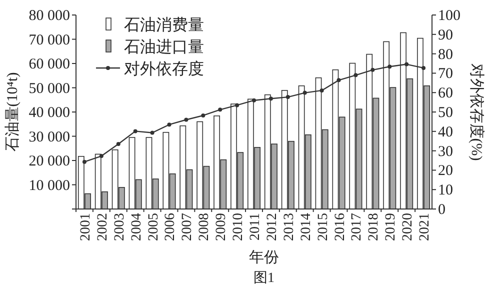 The image size is (489, 292). What do you see at coordinates (164, 25) in the screenshot?
I see `legend-label: 石油消费量` at bounding box center [164, 25].